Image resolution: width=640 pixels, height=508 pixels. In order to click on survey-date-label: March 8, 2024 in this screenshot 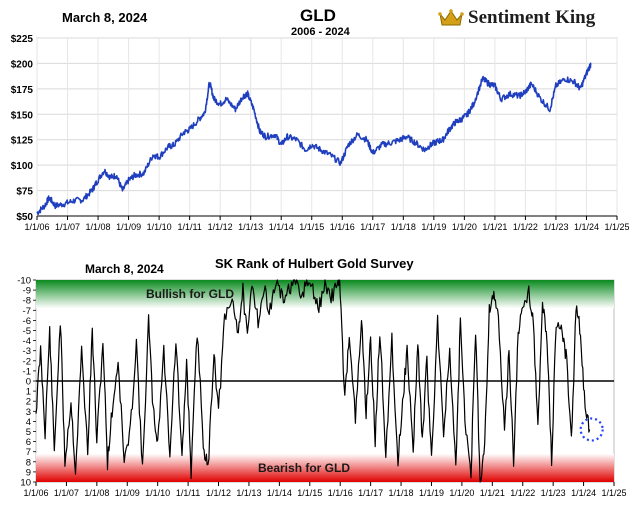, I will do `click(124, 269)`.